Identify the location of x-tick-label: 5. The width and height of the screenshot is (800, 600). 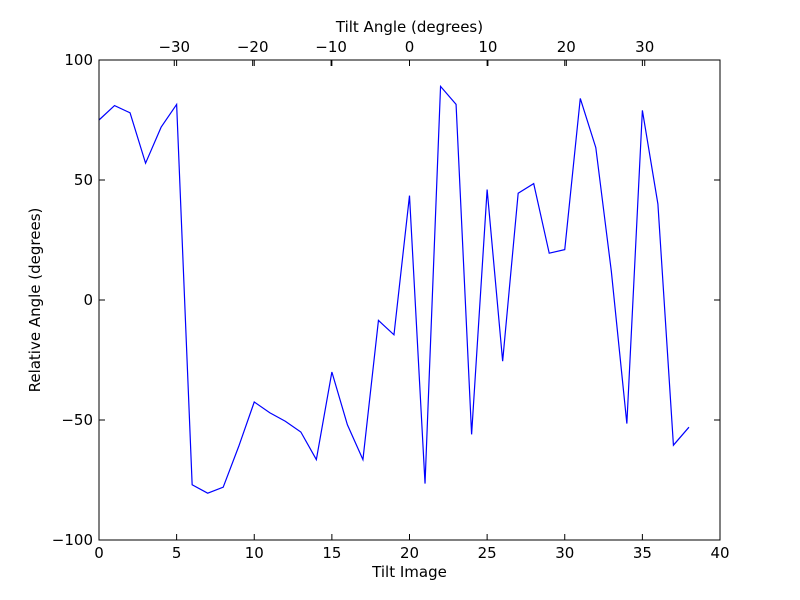
(177, 553).